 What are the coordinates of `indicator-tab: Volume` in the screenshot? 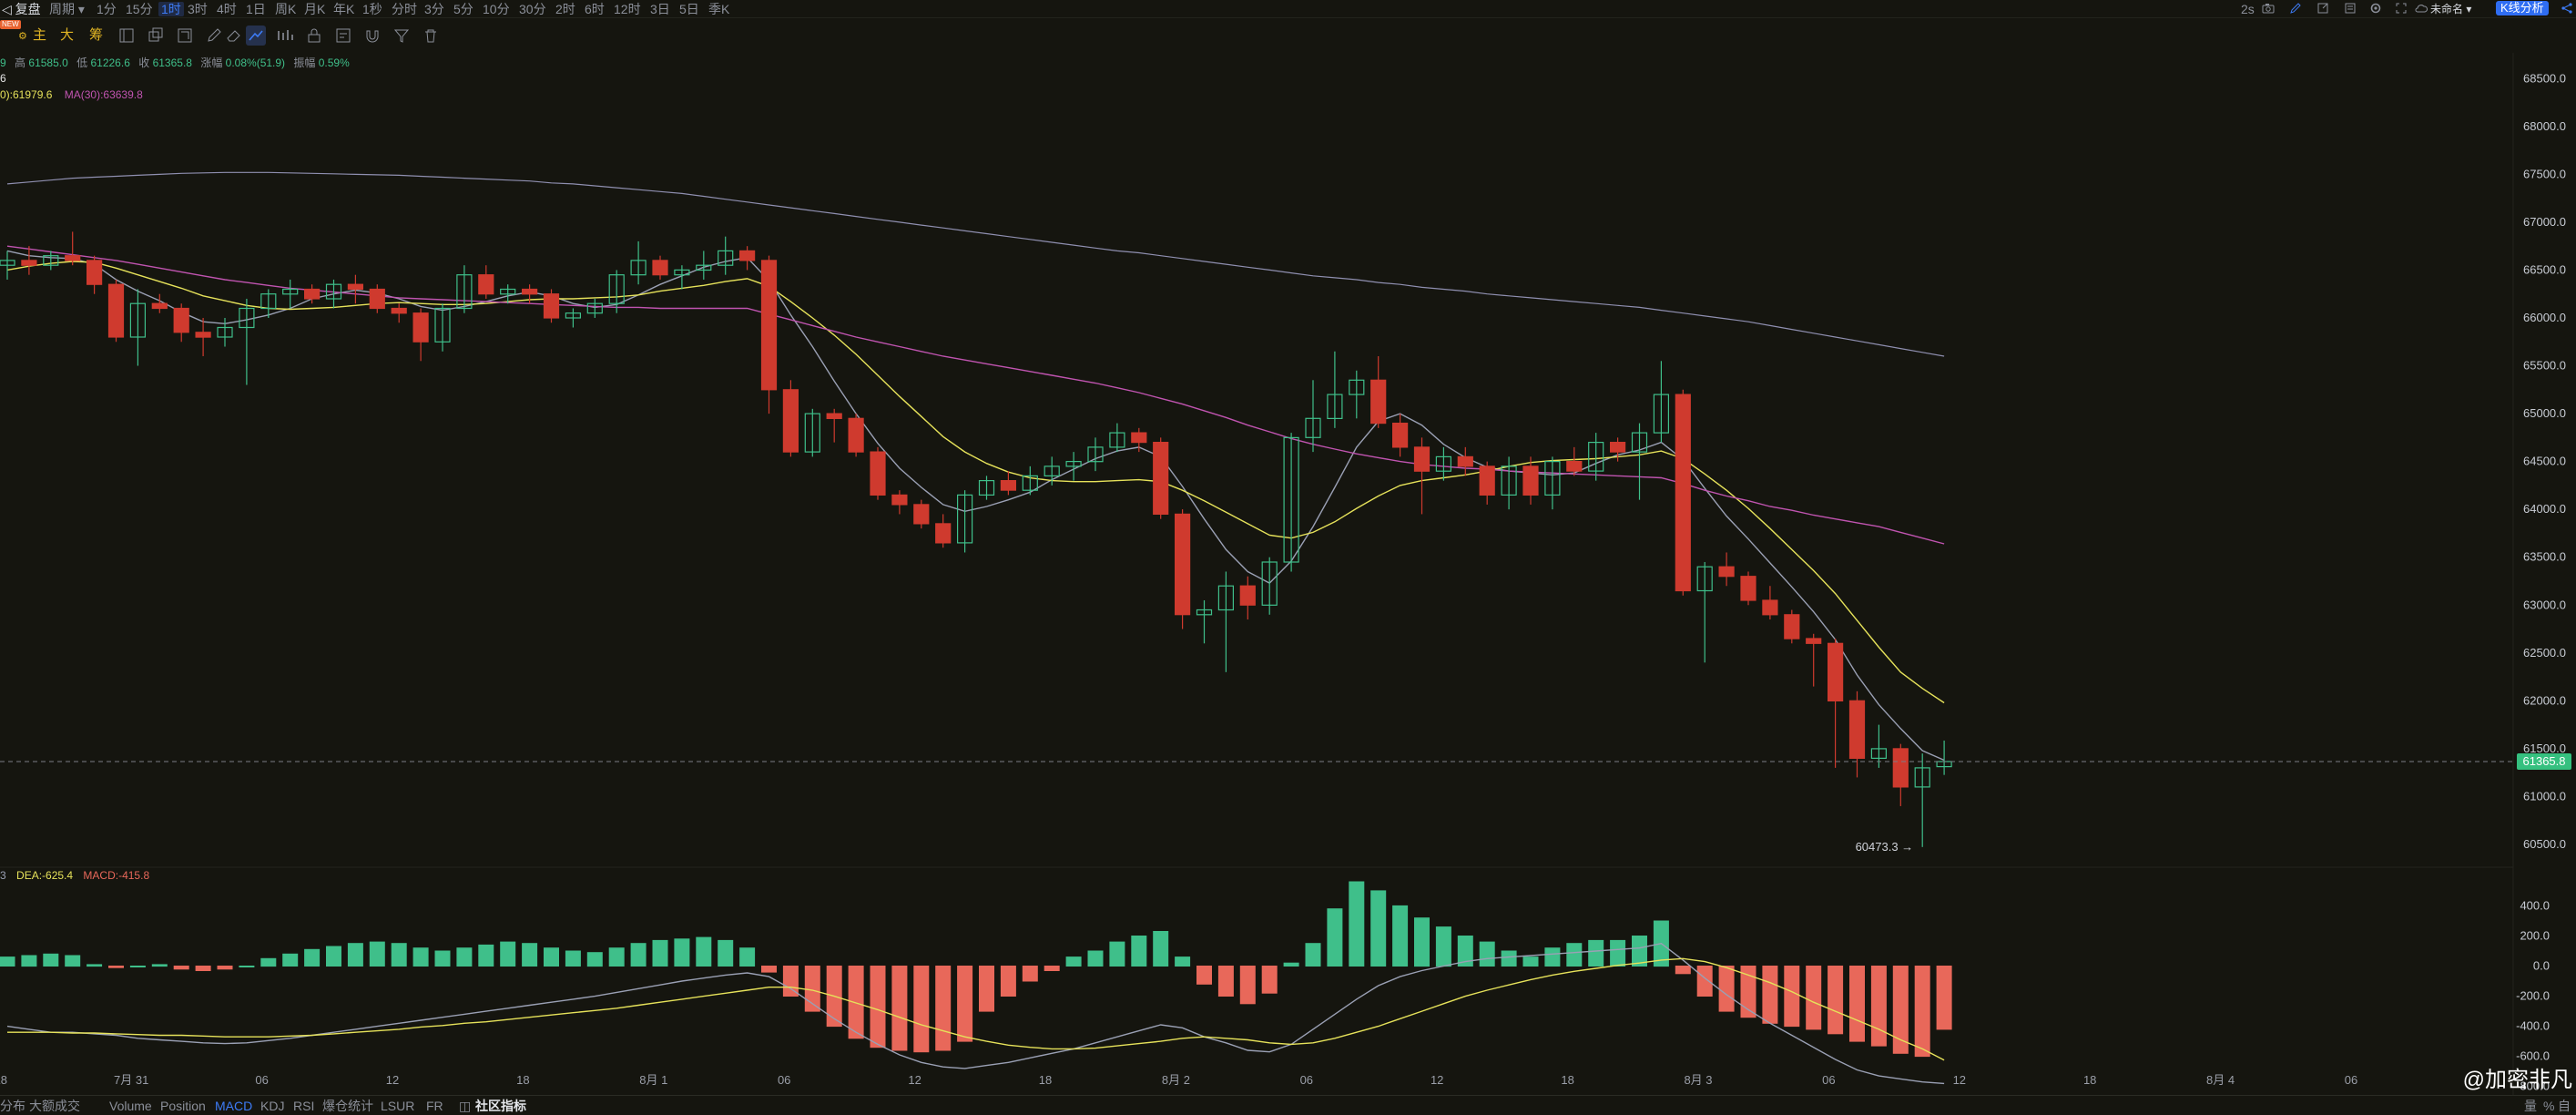 It's located at (130, 1106).